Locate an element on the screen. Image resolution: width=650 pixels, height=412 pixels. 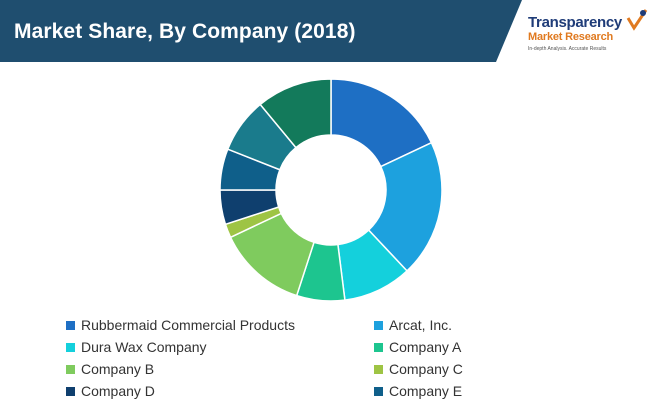
donut-slice-company-g is located at coordinates (295, 113).